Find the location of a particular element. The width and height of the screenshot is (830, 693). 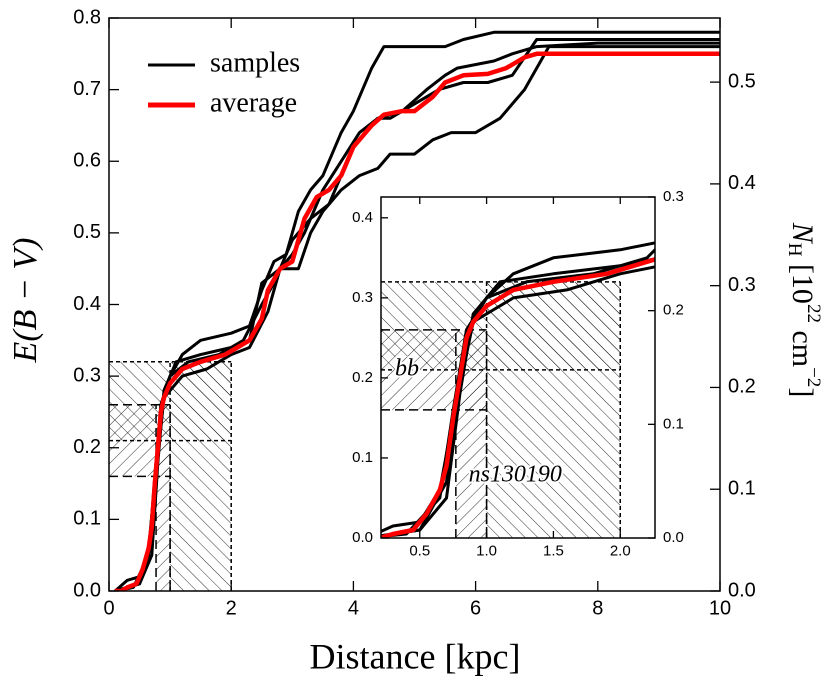

x-tick-label: 1.5 is located at coordinates (553, 550).